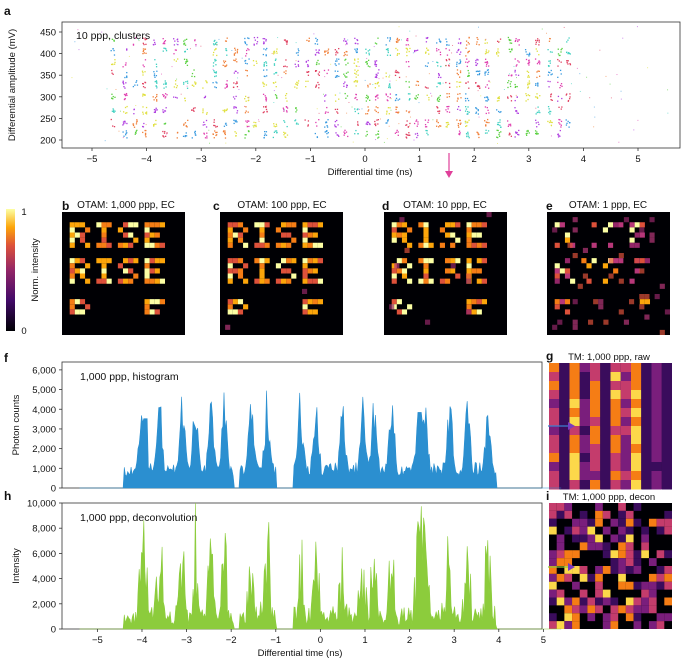 This screenshot has height=660, width=692. Describe the element at coordinates (498, 640) in the screenshot. I see `panel-h-x-tick-label: 4` at that location.